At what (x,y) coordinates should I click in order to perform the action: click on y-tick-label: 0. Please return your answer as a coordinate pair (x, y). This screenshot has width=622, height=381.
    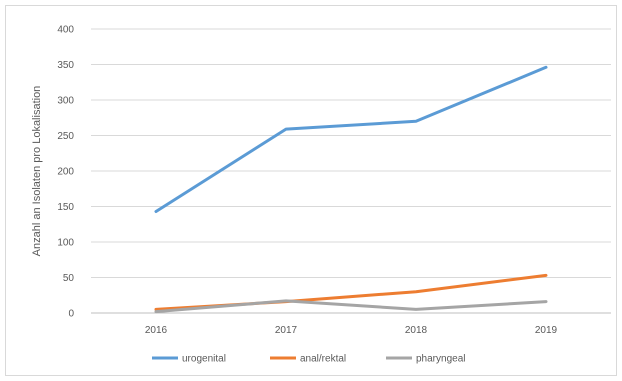
    Looking at the image, I should click on (71, 314).